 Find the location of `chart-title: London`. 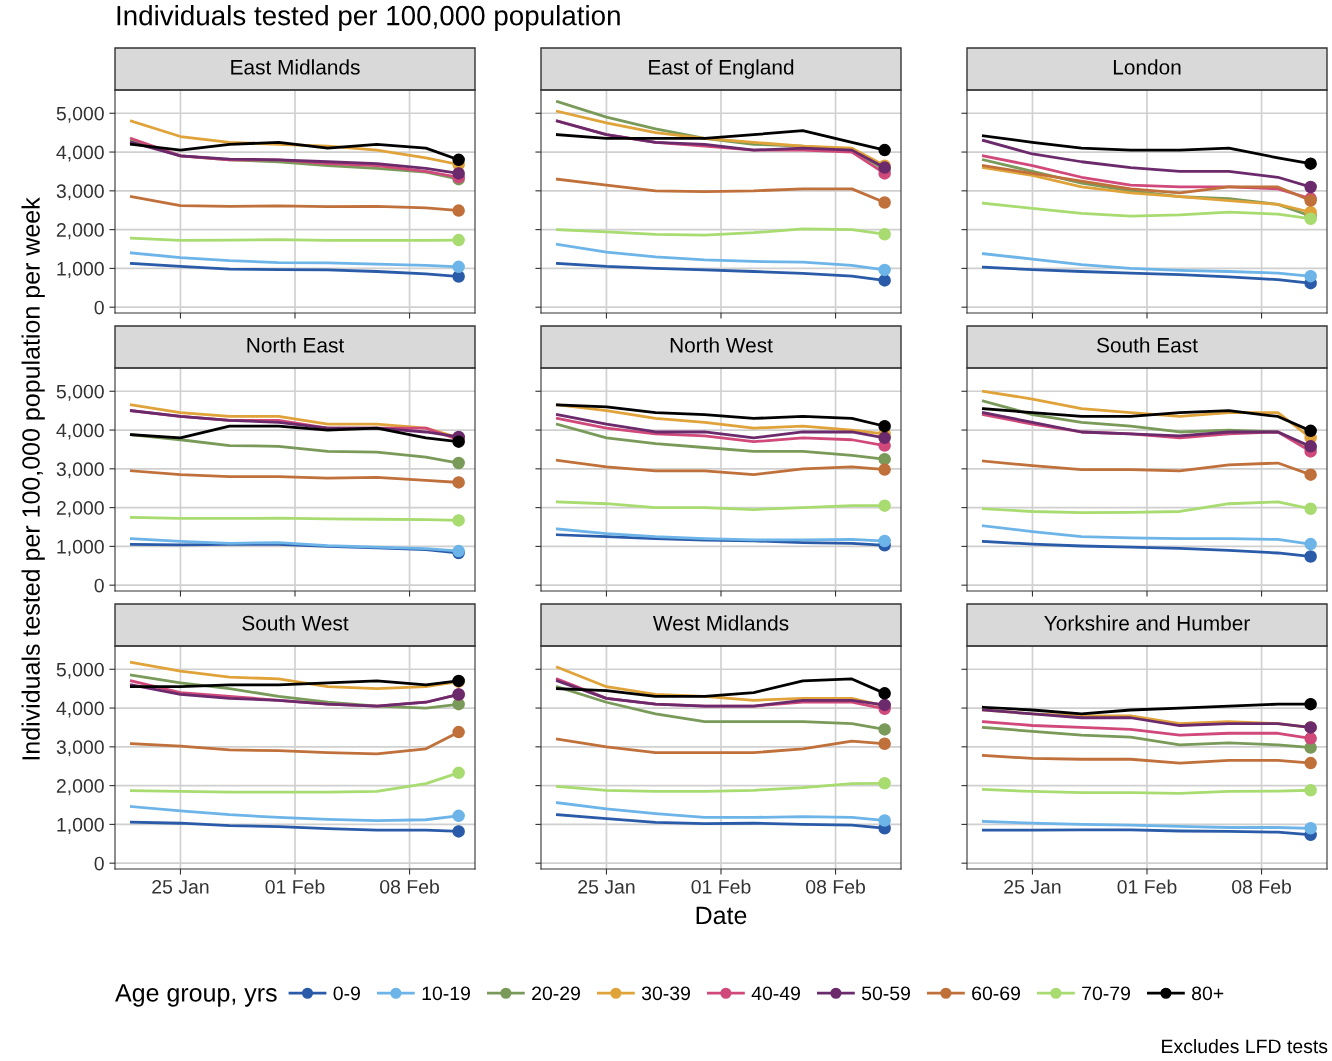

chart-title: London is located at coordinates (1147, 67).